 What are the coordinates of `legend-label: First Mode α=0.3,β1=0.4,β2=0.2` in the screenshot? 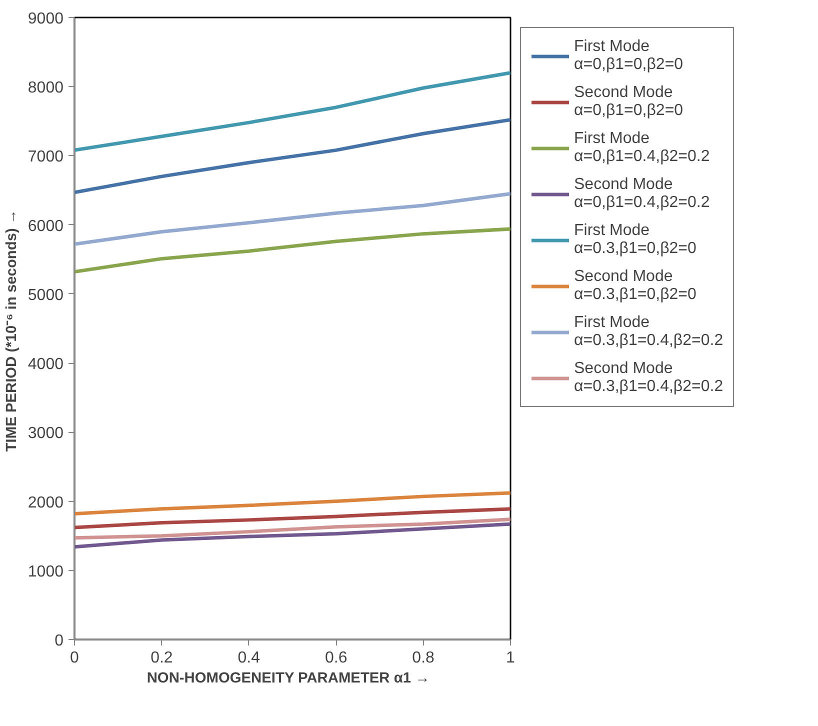 It's located at (649, 332).